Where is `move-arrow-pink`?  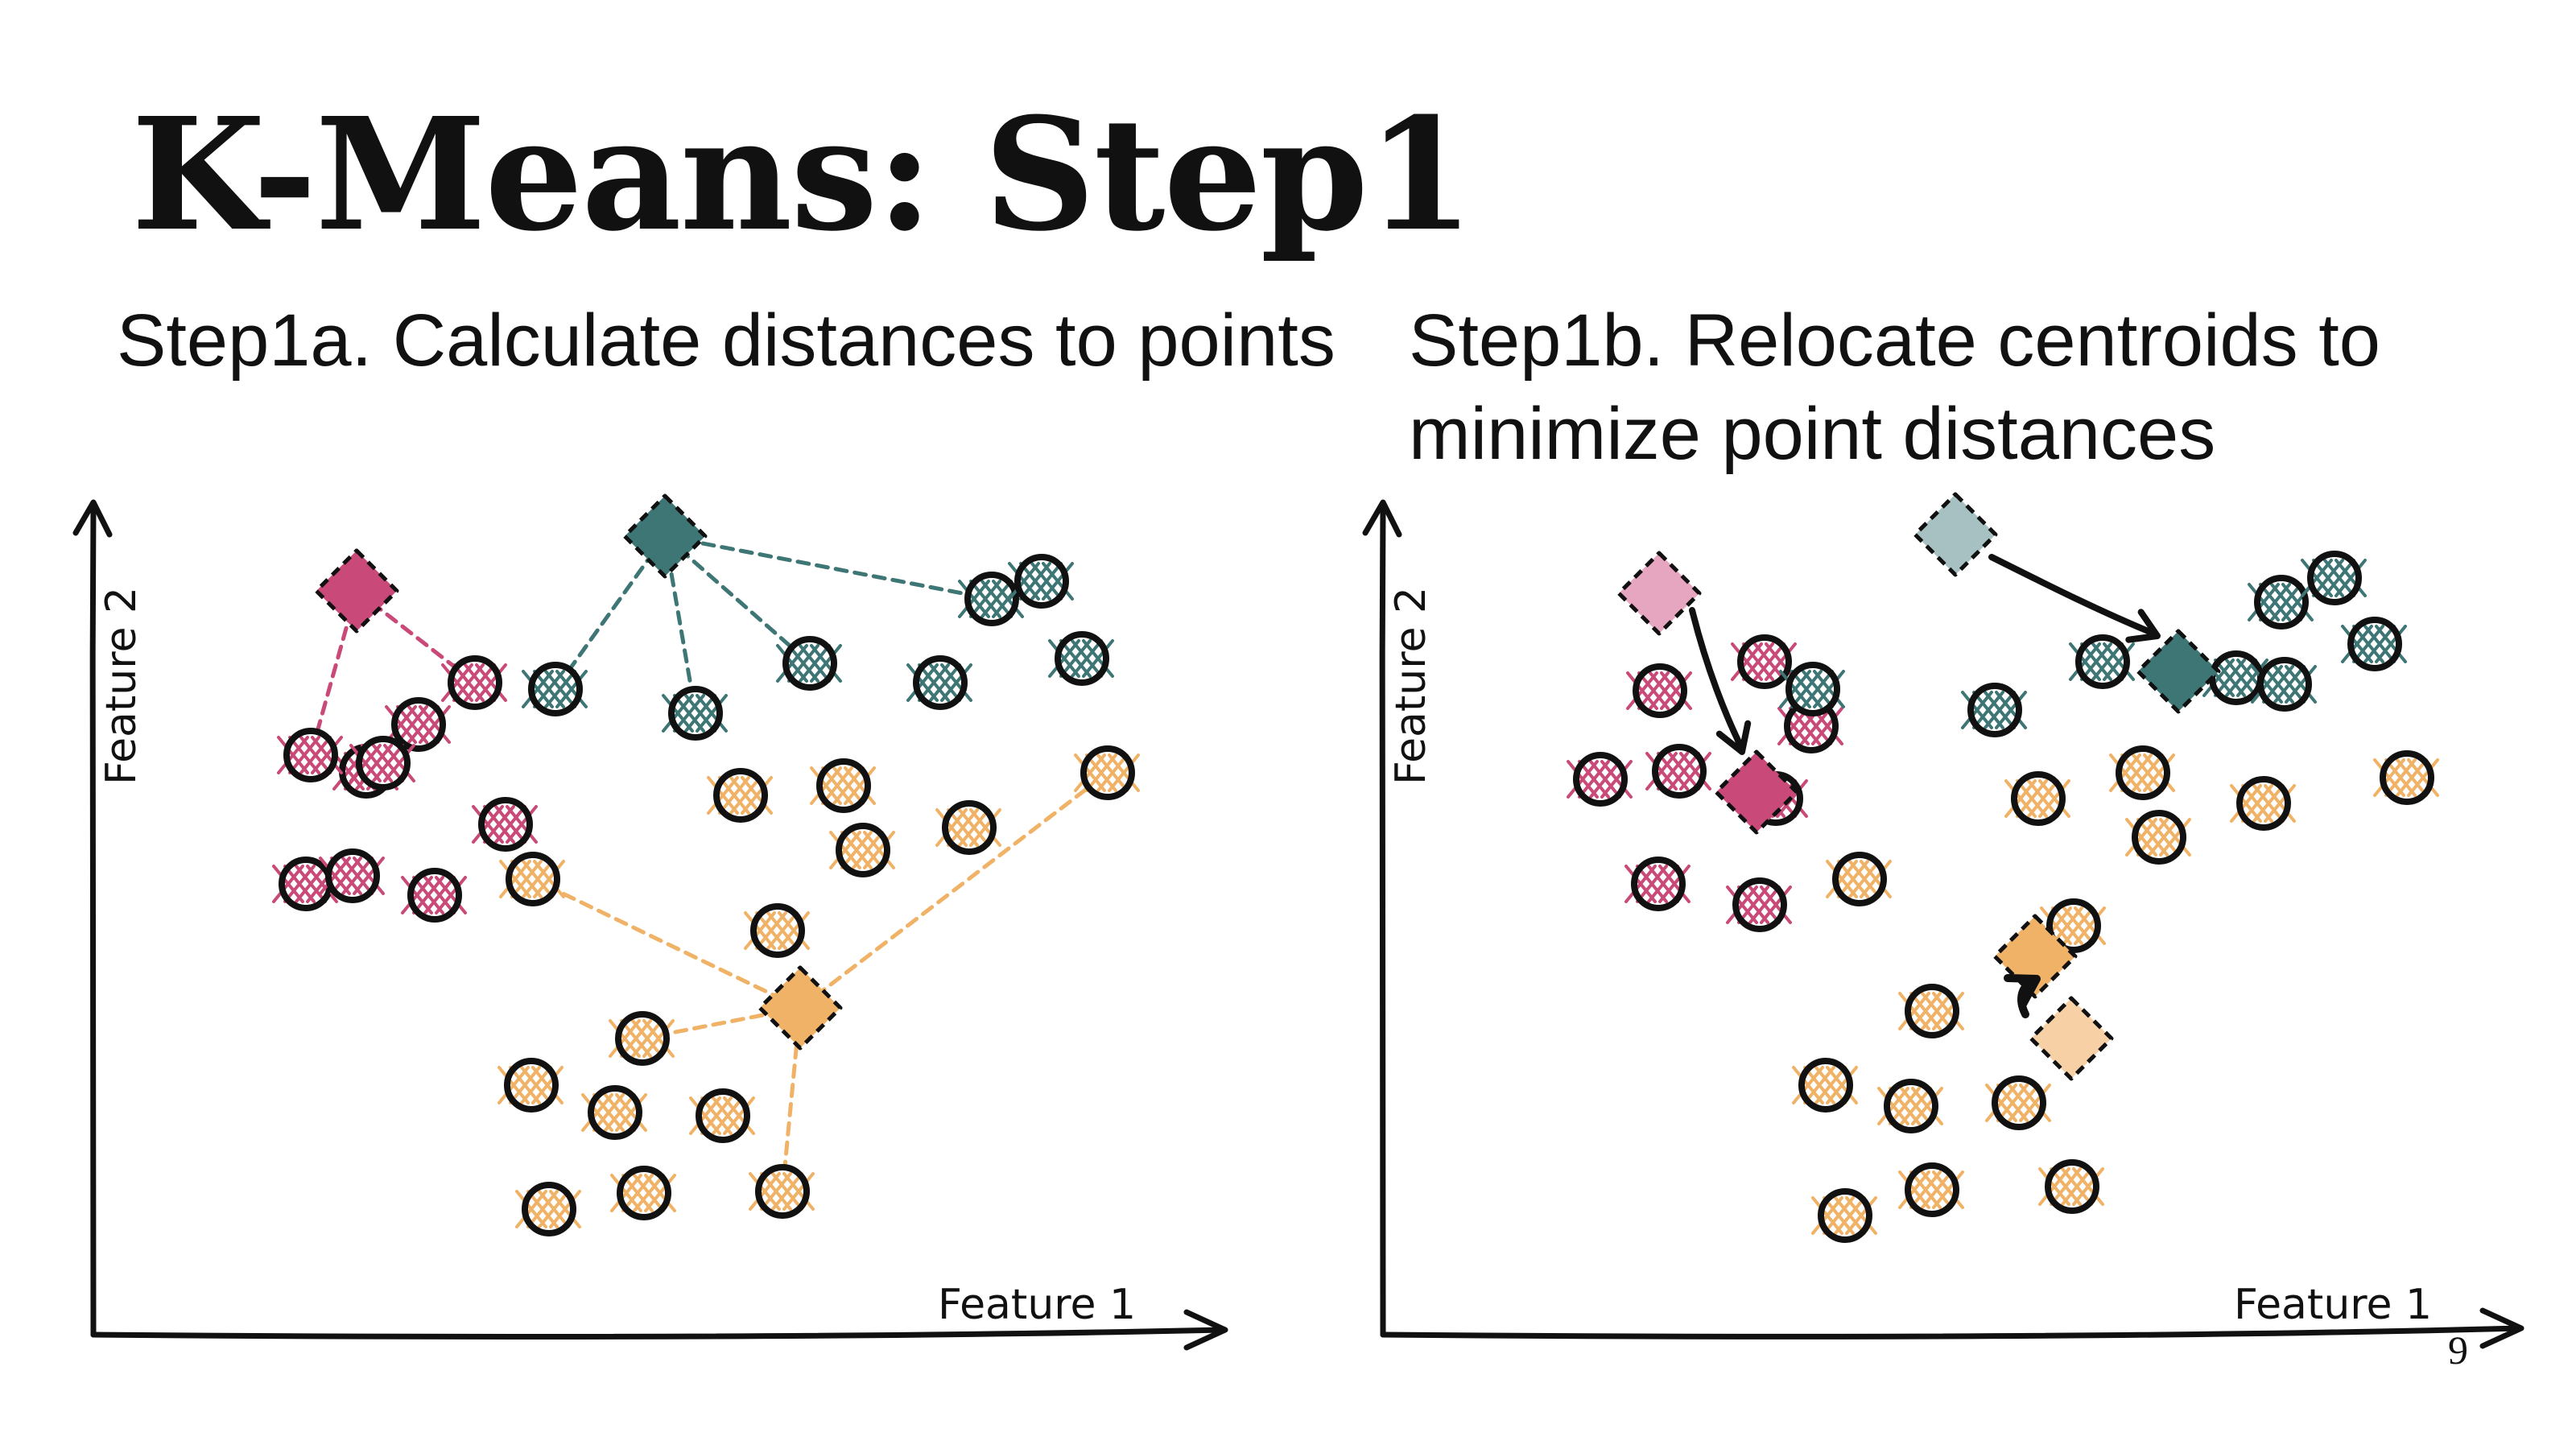 move-arrow-pink is located at coordinates (1720, 681).